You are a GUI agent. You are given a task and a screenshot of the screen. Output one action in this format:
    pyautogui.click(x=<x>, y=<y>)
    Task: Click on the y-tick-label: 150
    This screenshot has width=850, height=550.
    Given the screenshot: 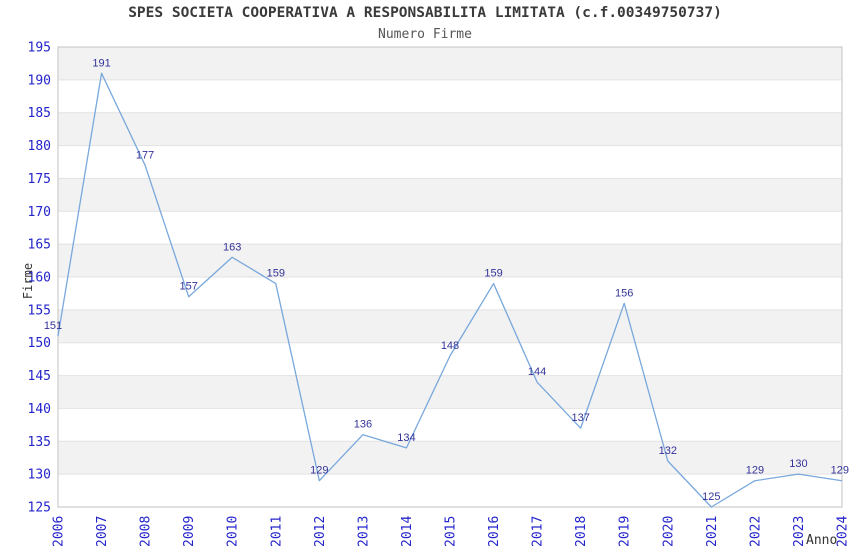 What is the action you would take?
    pyautogui.click(x=39, y=343)
    